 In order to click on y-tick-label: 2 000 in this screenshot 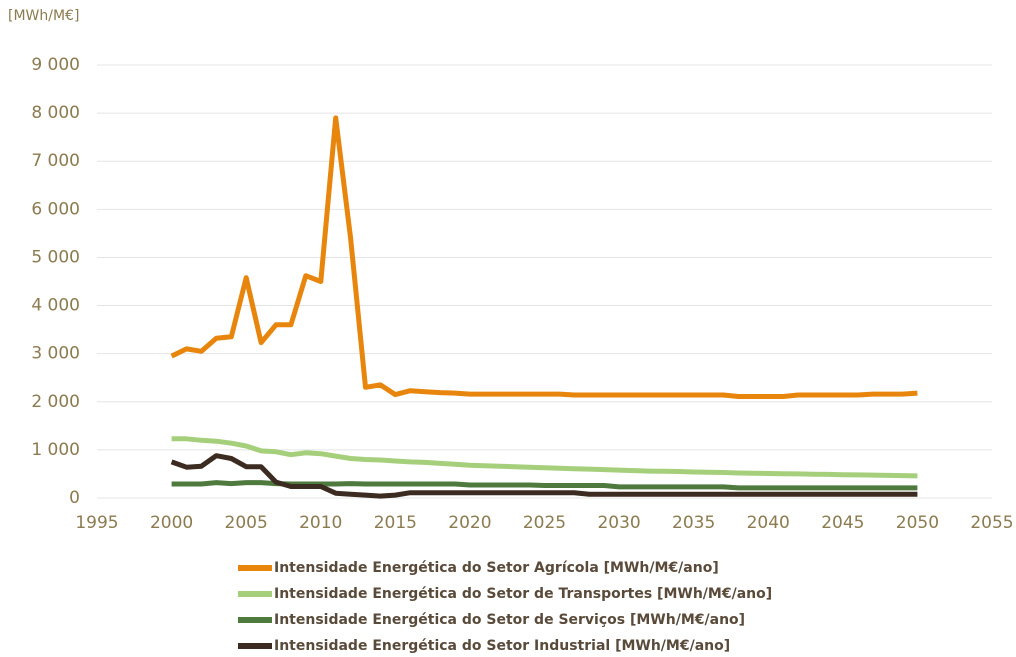, I will do `click(55, 402)`.